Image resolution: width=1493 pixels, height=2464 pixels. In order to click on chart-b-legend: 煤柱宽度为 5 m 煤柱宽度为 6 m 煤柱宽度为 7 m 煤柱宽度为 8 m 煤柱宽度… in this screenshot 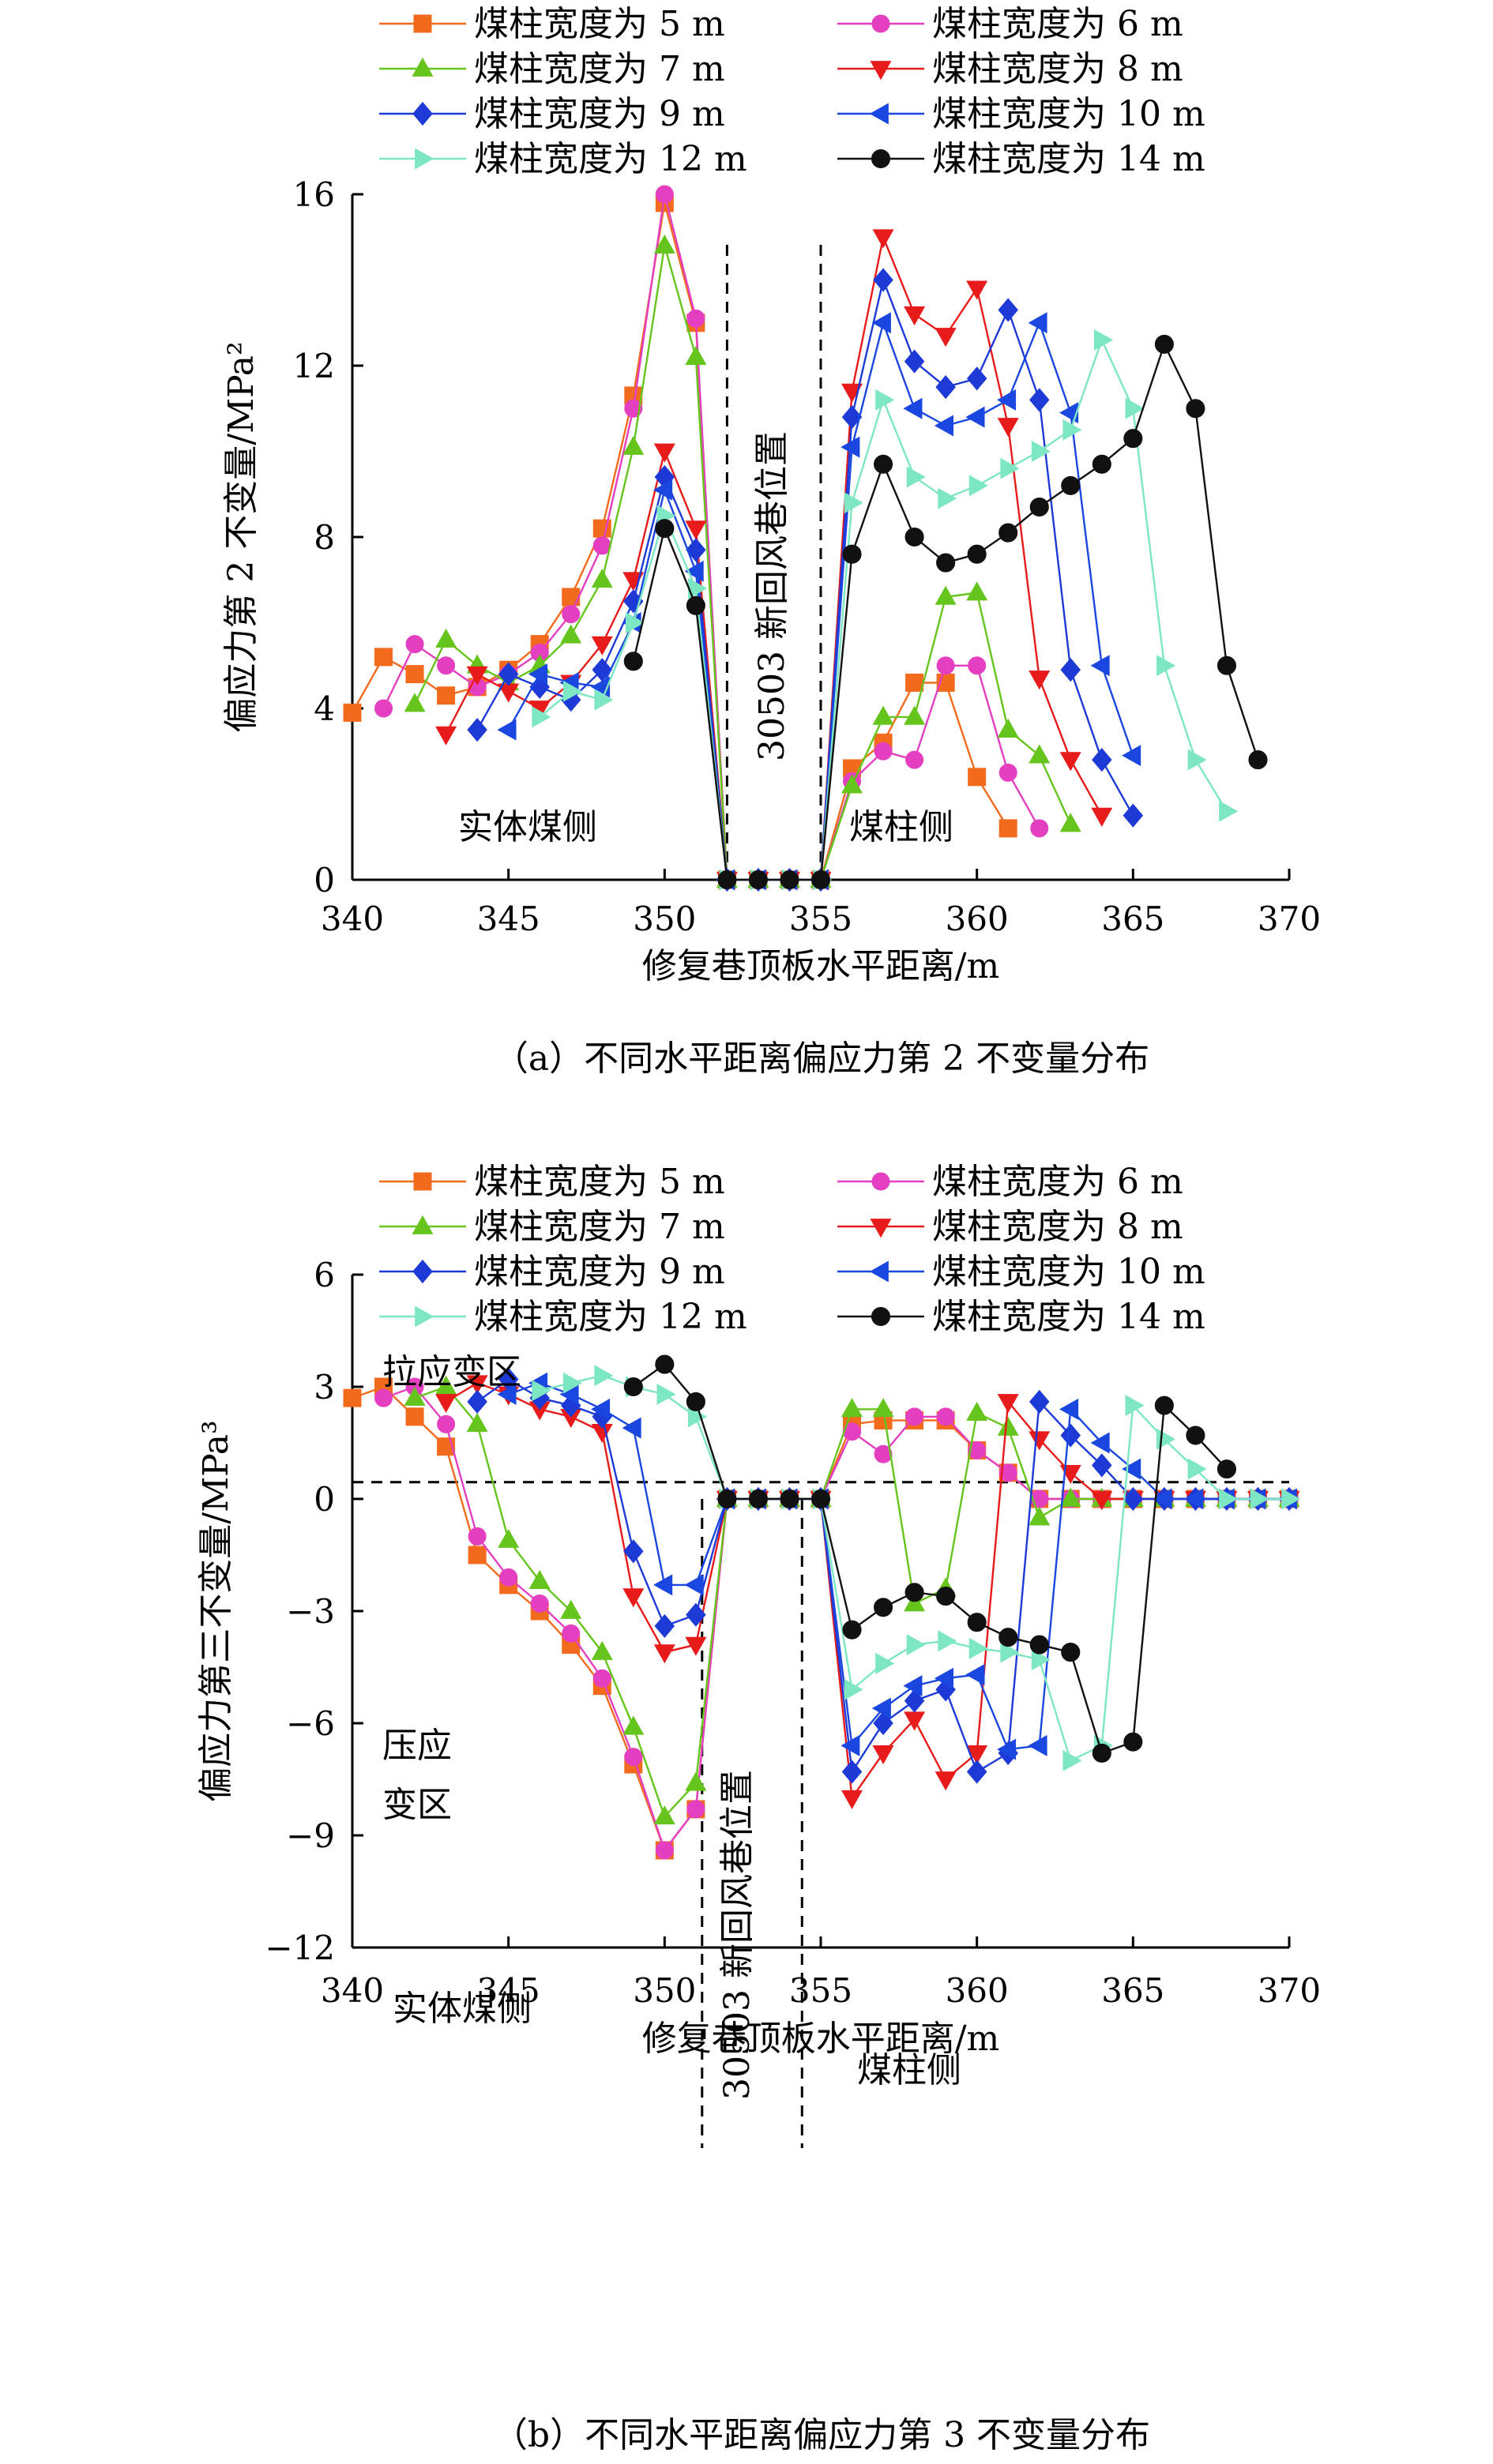, I will do `click(792, 1249)`.